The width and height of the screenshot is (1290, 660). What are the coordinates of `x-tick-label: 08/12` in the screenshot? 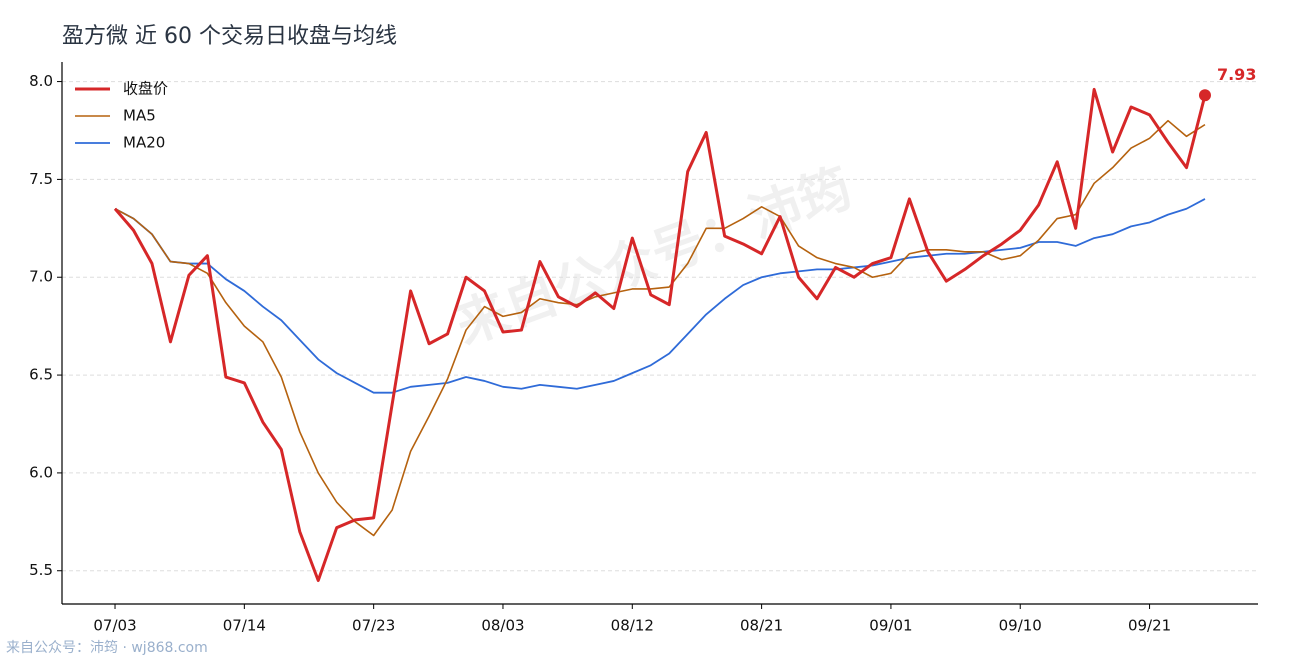 It's located at (632, 626).